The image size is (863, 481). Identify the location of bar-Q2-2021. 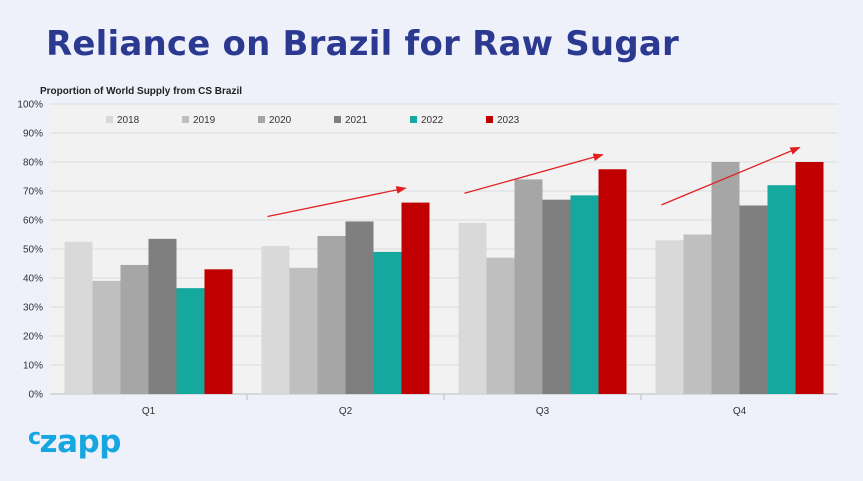
(359, 307).